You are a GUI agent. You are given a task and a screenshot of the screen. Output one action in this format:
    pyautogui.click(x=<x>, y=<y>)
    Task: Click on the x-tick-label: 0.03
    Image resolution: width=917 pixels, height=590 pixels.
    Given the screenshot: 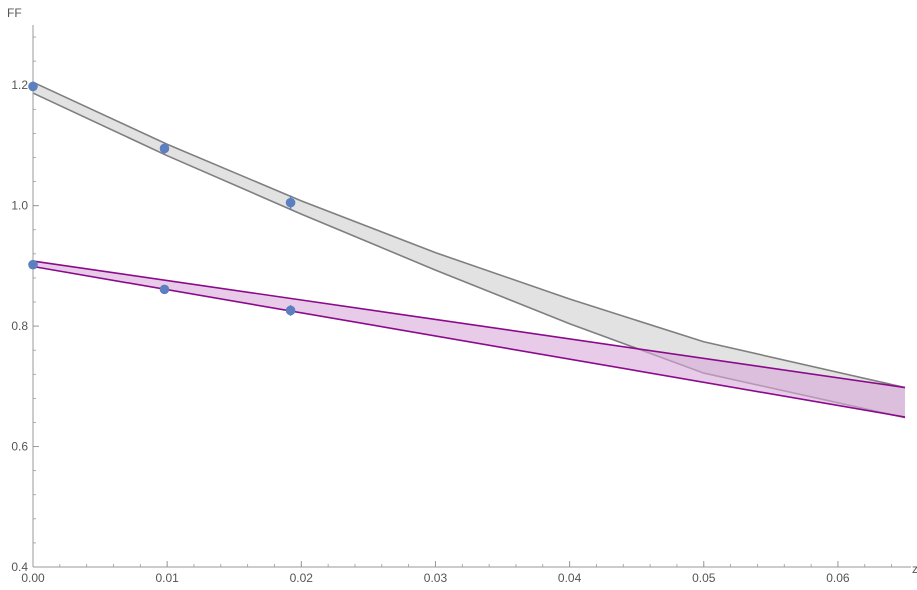 What is the action you would take?
    pyautogui.click(x=436, y=578)
    